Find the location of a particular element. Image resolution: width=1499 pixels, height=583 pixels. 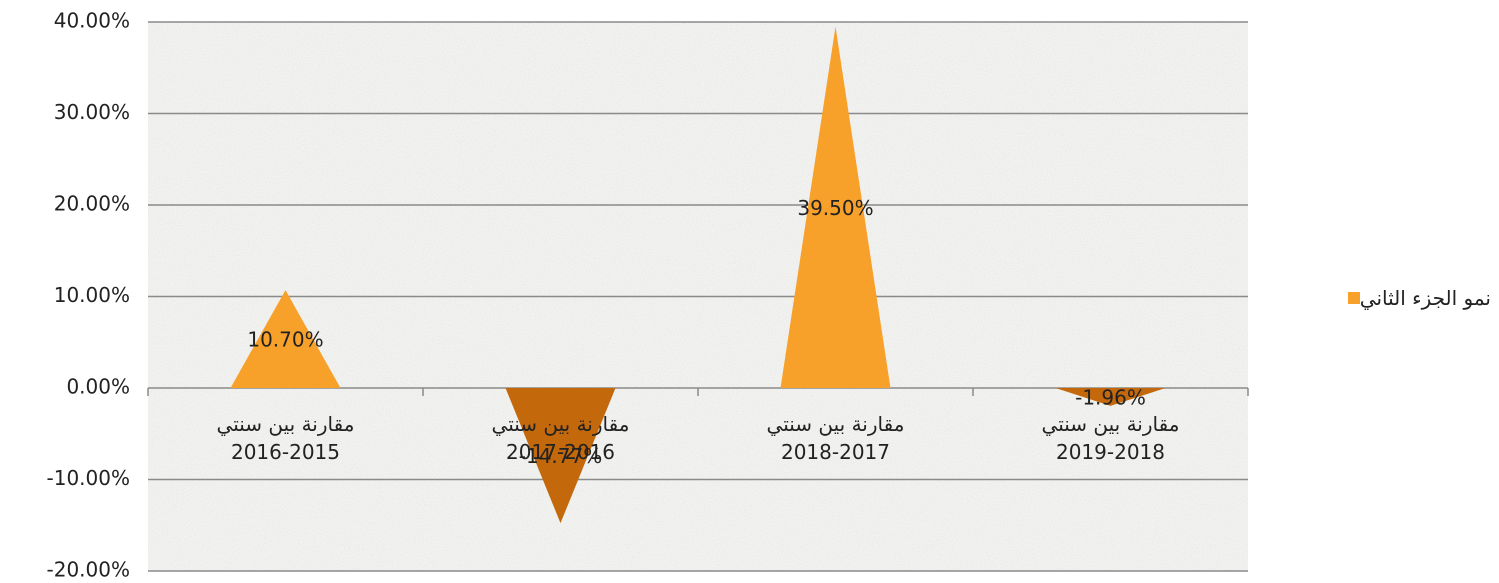

y-tick-label: -20.00% is located at coordinates (88, 570).